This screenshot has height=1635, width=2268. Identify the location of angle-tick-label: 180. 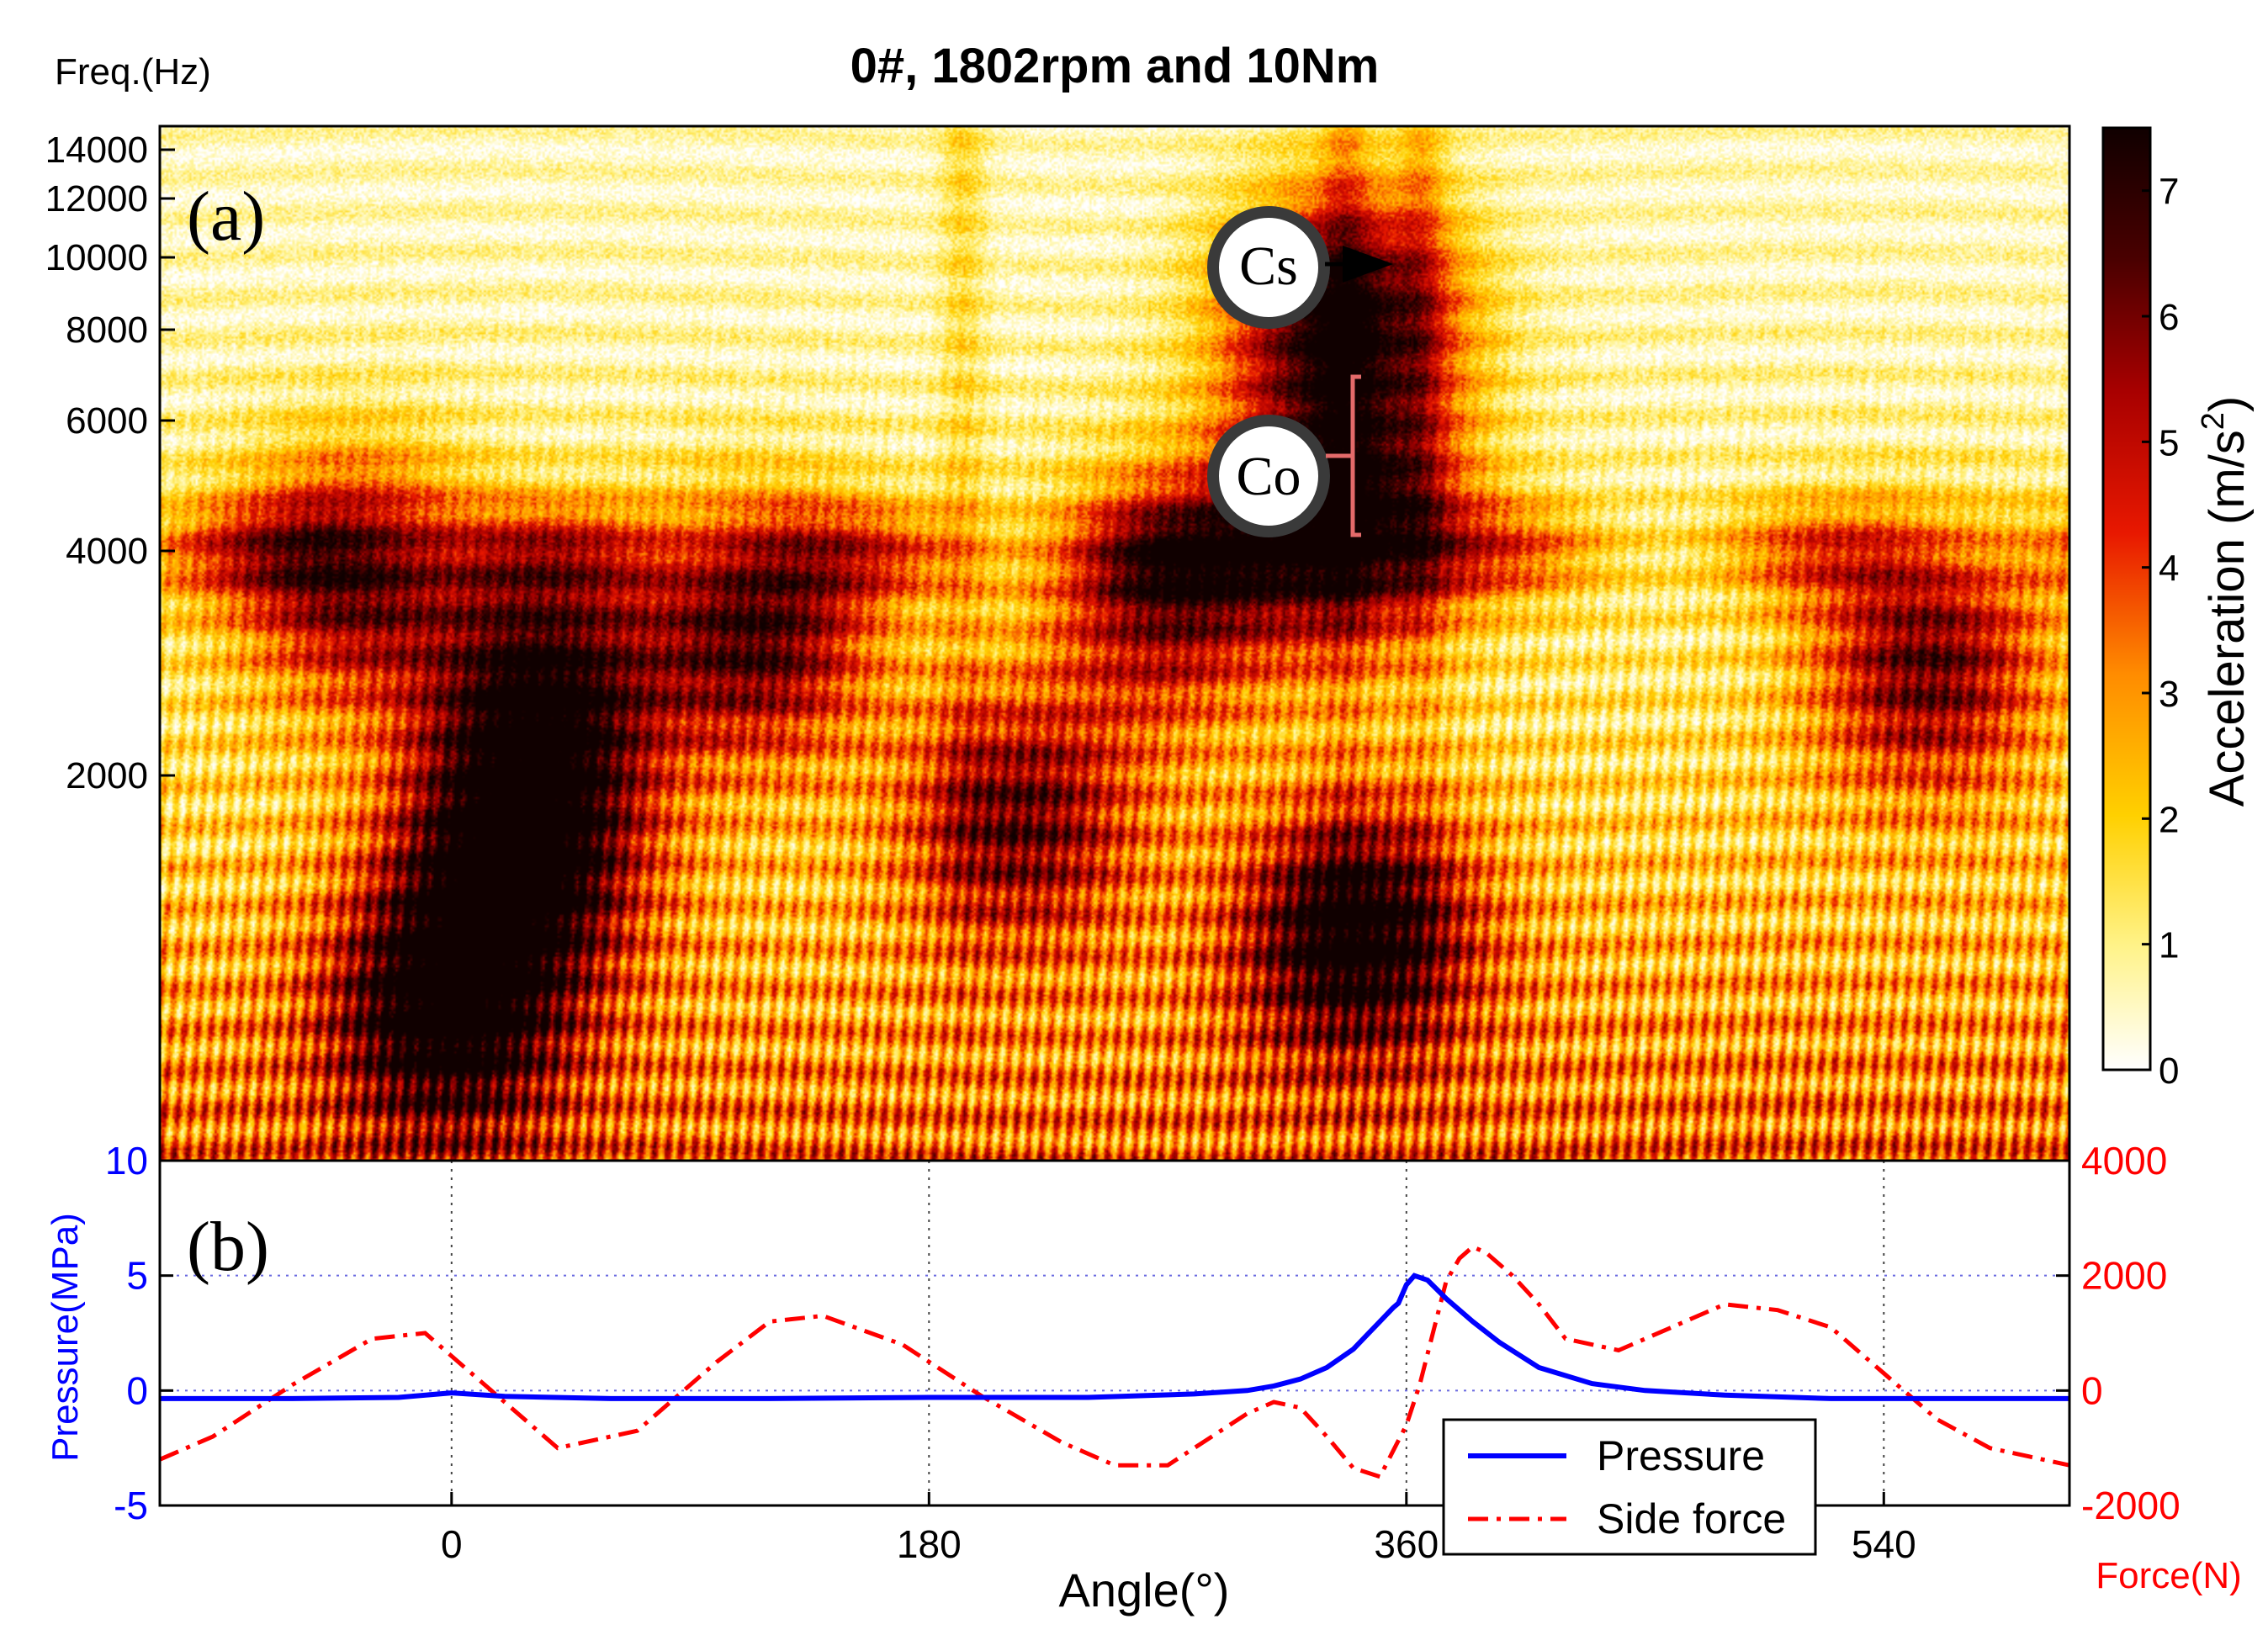
(930, 1544).